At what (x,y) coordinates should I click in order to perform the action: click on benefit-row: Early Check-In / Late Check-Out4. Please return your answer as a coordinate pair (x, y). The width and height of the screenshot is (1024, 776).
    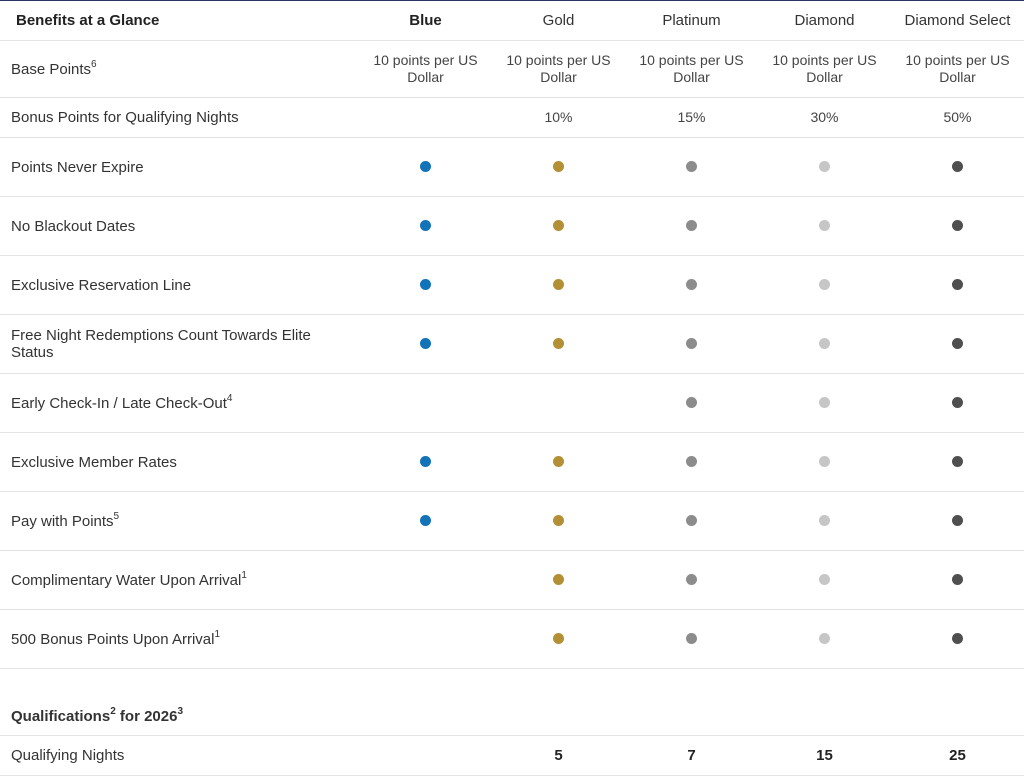
    Looking at the image, I should click on (512, 403).